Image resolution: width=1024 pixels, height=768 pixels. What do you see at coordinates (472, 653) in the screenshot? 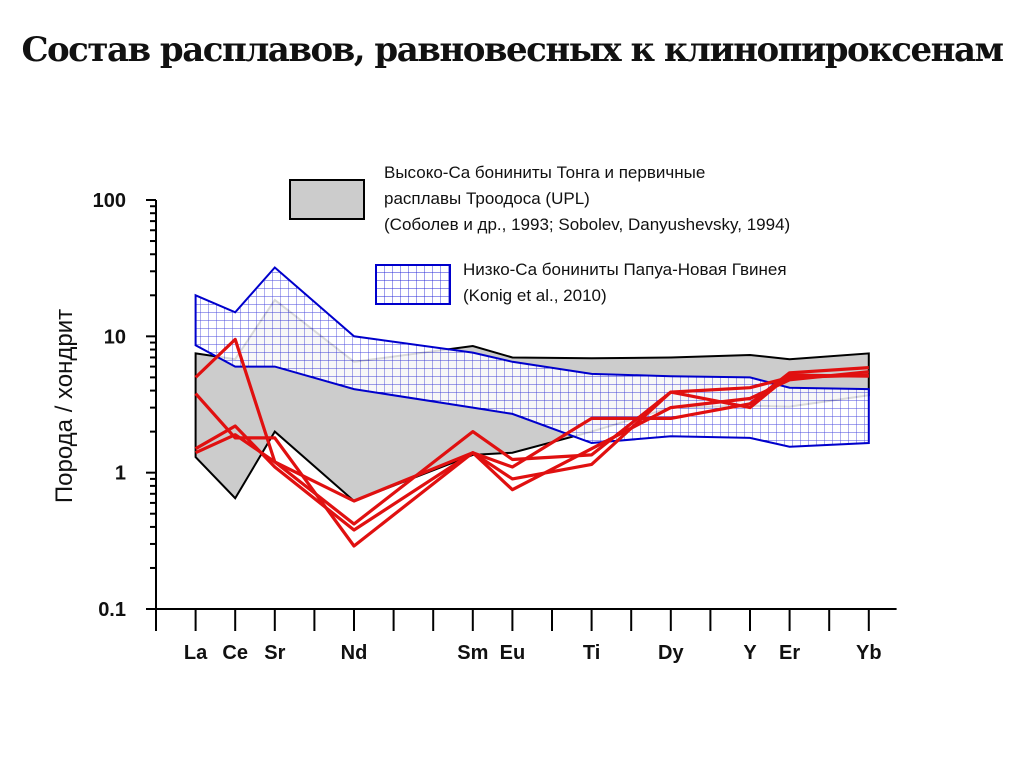
I see `x-tick-label-sm: Sm` at bounding box center [472, 653].